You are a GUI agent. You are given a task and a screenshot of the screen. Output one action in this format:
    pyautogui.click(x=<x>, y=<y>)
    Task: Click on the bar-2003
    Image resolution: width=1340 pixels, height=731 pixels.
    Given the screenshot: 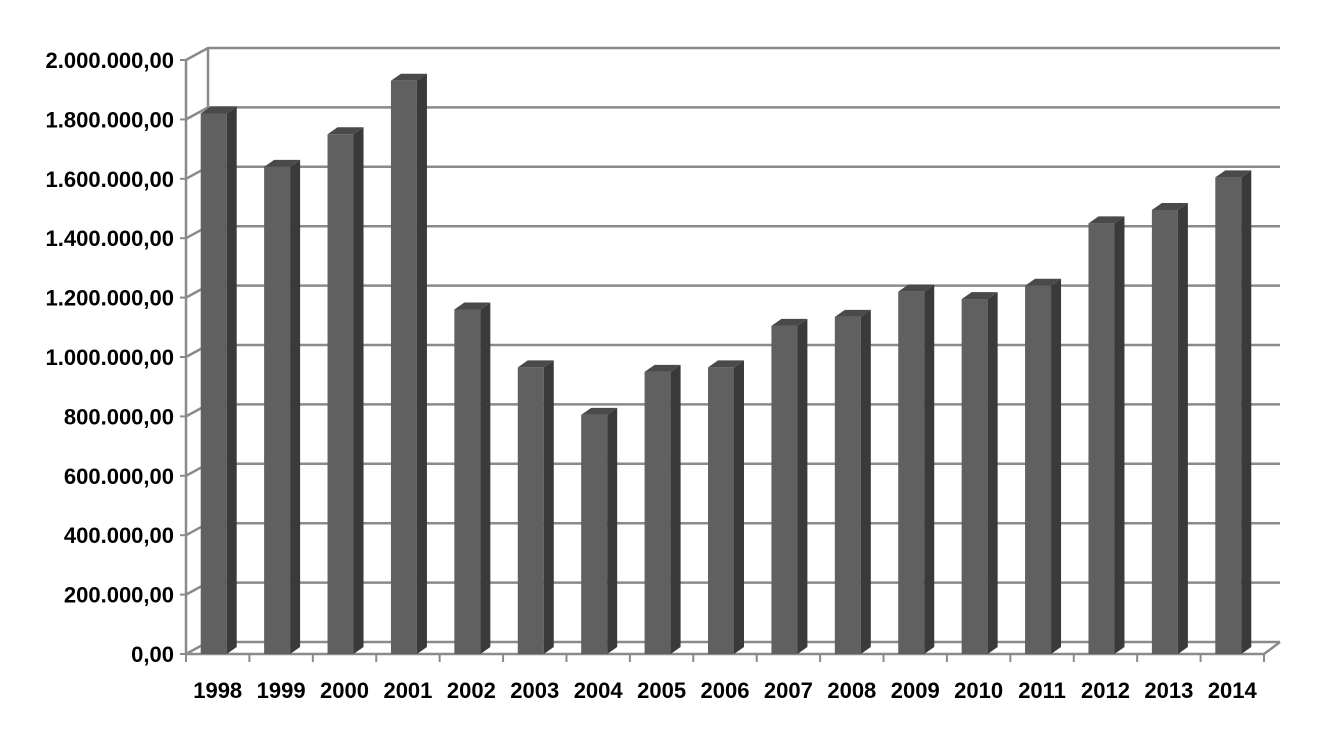 What is the action you would take?
    pyautogui.click(x=535, y=507)
    